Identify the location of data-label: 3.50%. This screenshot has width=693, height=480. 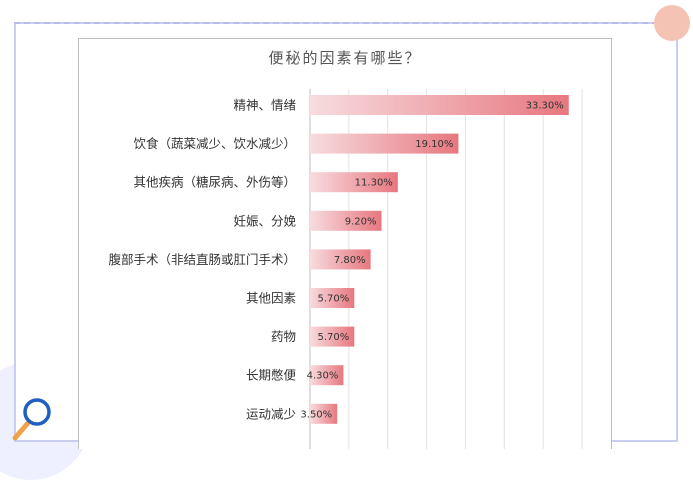
(316, 414).